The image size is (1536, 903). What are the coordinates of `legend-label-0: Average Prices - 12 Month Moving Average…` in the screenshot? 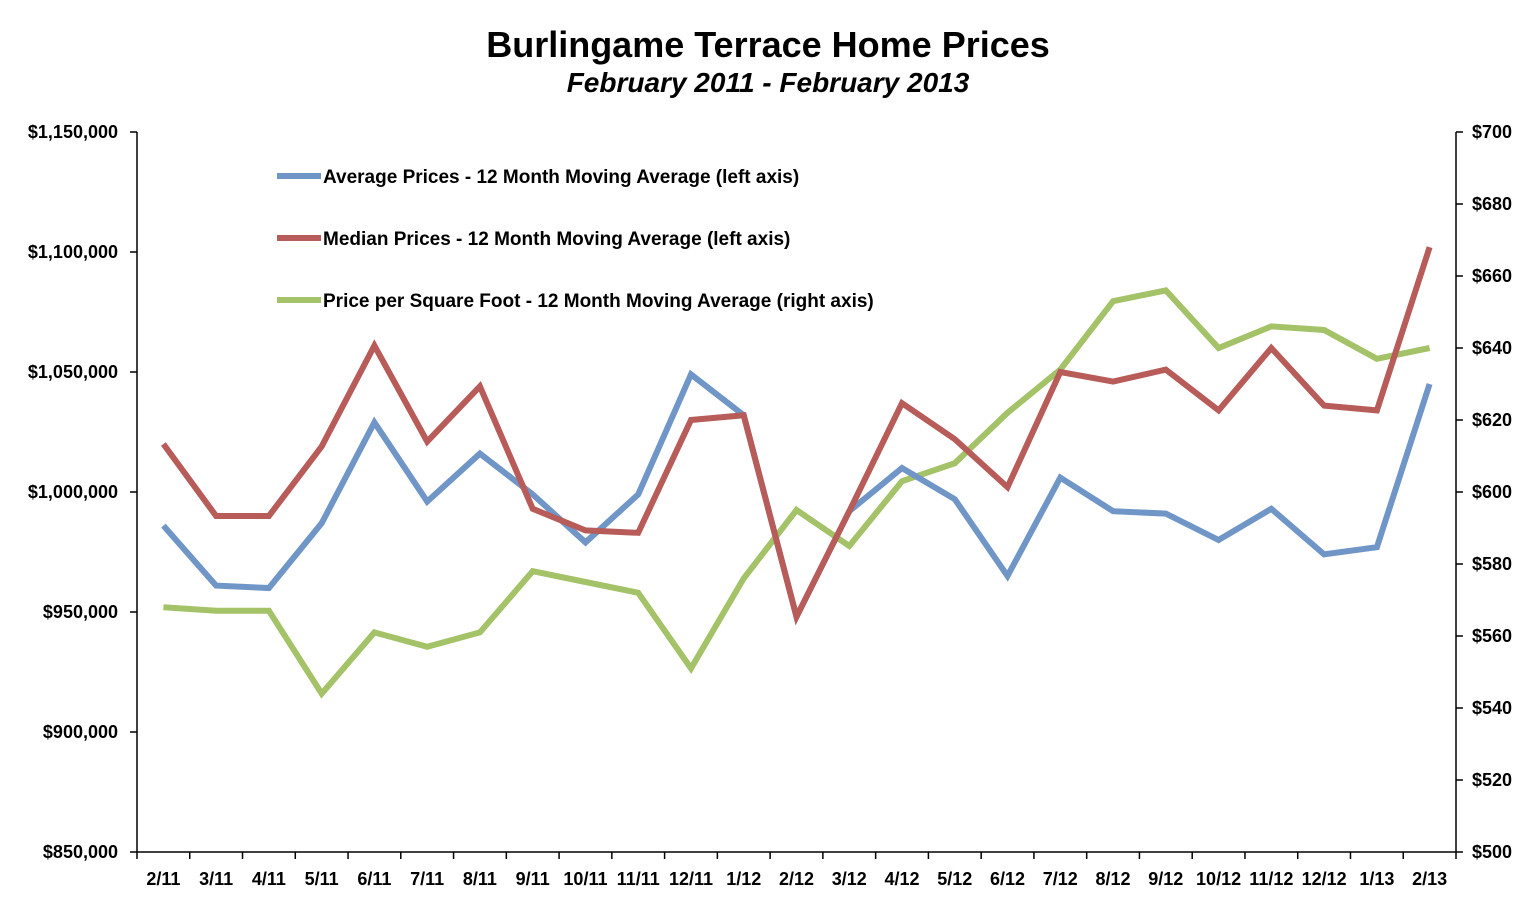 It's located at (561, 177).